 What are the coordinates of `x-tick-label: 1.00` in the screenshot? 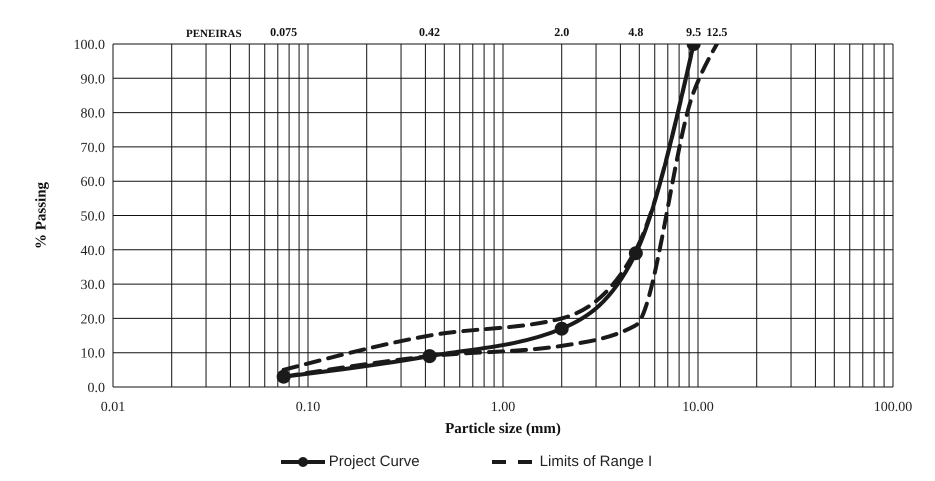 It's located at (503, 407).